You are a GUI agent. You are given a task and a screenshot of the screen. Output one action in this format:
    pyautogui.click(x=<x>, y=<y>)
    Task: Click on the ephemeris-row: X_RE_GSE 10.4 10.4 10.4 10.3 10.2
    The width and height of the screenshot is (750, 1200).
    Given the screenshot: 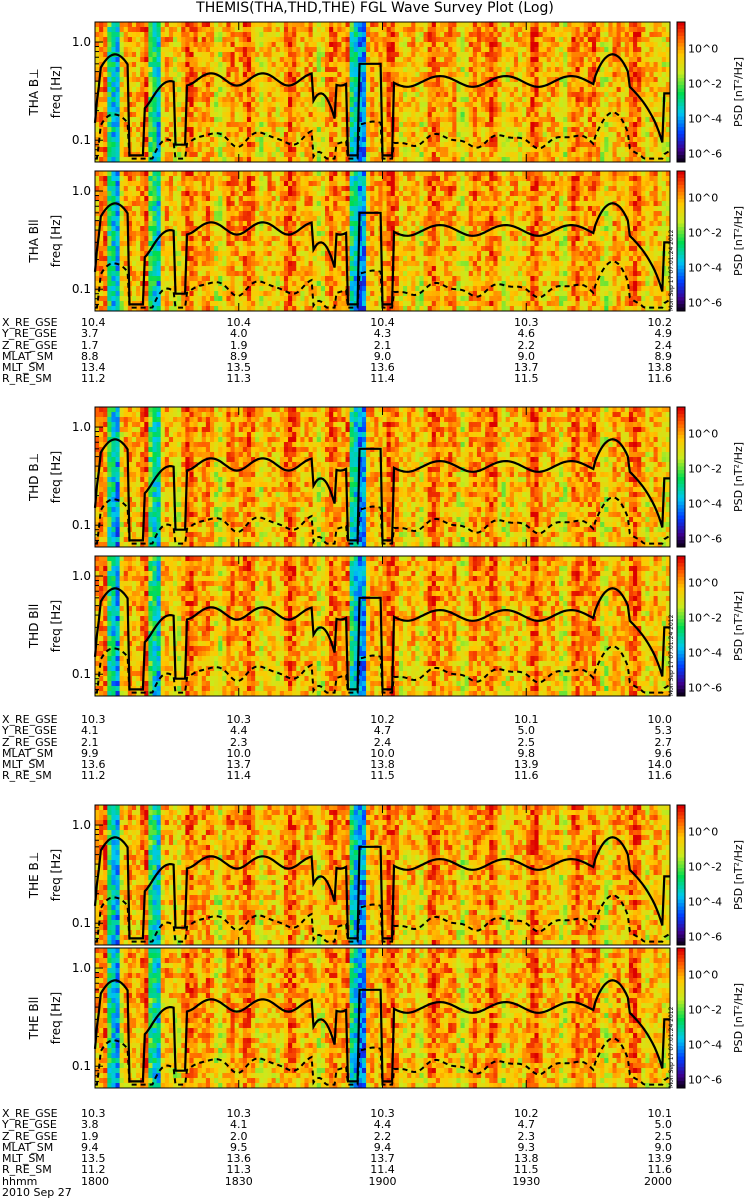 What is the action you would take?
    pyautogui.click(x=376, y=322)
    